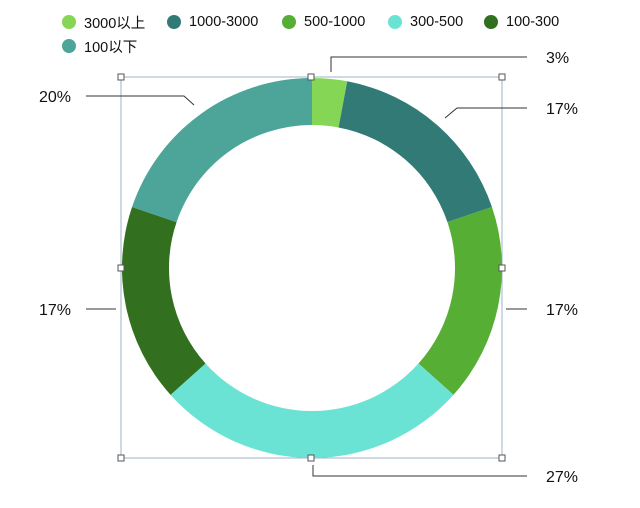 This screenshot has width=640, height=508. I want to click on legend-item-100-minus: 100以下, so click(99, 46).